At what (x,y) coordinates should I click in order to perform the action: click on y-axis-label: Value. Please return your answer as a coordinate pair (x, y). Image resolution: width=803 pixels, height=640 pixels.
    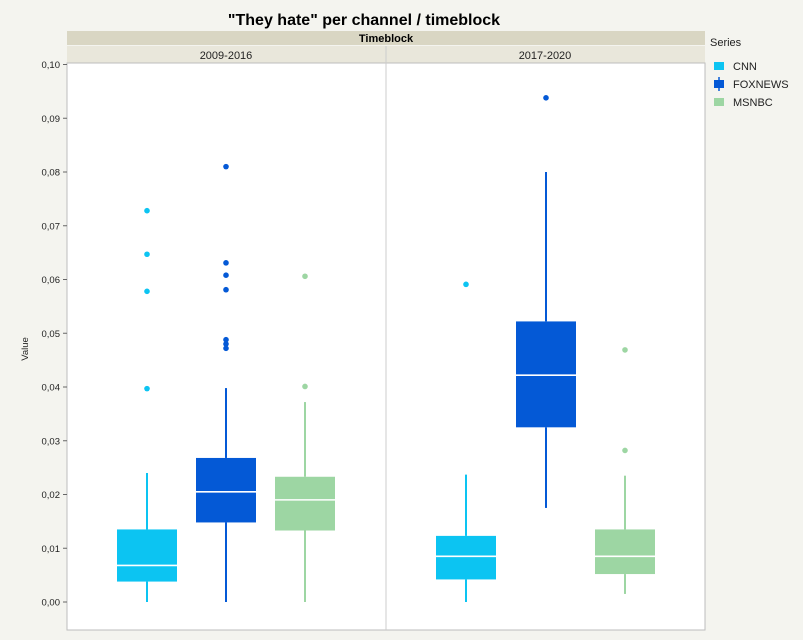
    Looking at the image, I should click on (25, 349).